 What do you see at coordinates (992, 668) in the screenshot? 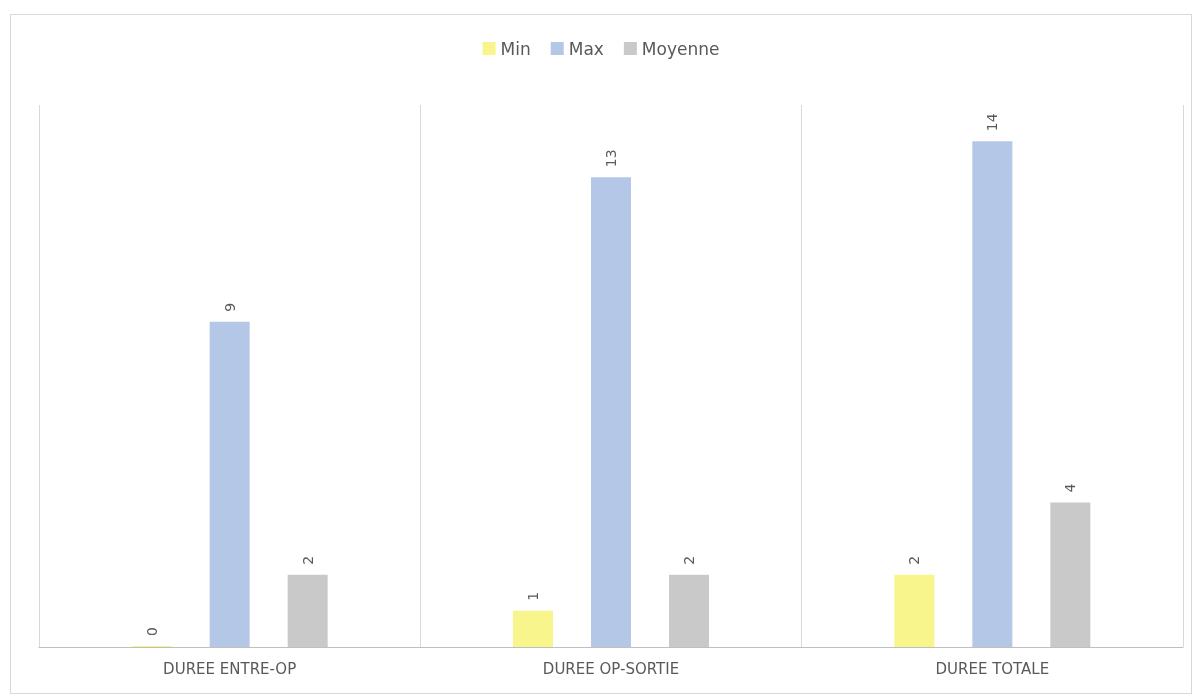
I see `x-tick-label: DUREE TOTALE` at bounding box center [992, 668].